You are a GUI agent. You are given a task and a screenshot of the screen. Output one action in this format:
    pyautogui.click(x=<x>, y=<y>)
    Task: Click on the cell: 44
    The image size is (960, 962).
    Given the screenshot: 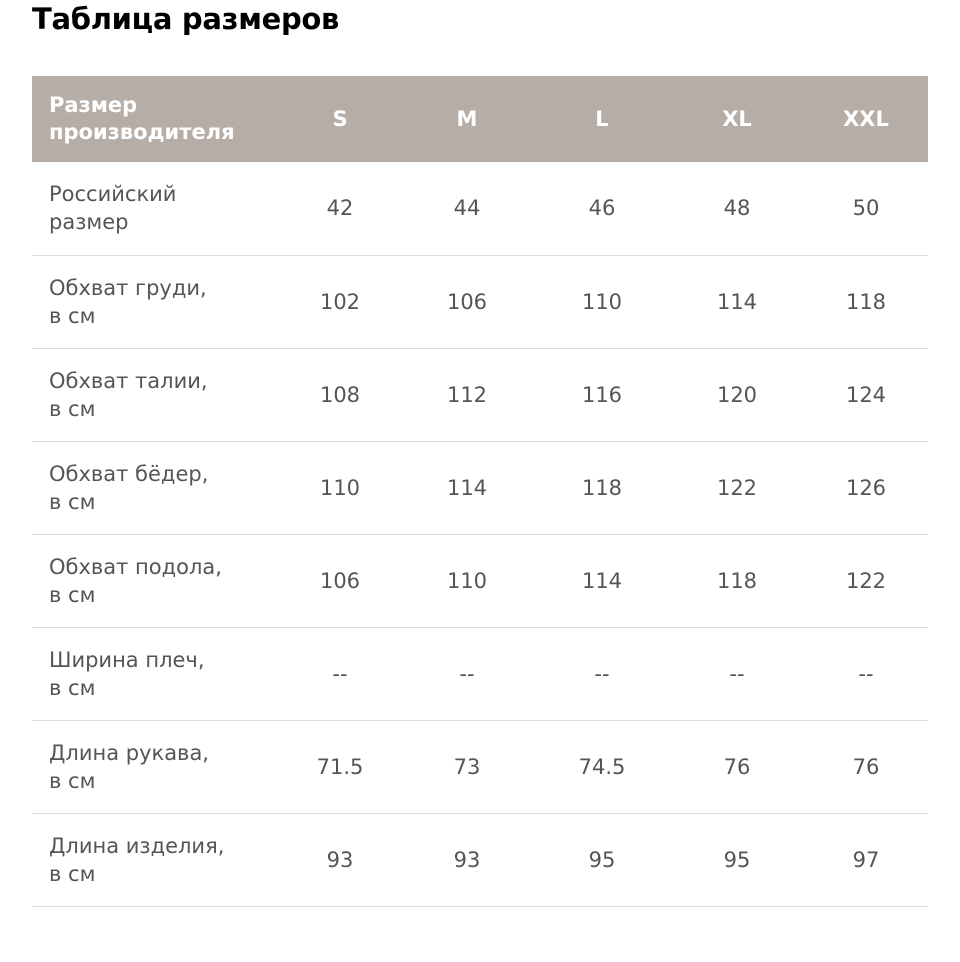 What is the action you would take?
    pyautogui.click(x=467, y=208)
    